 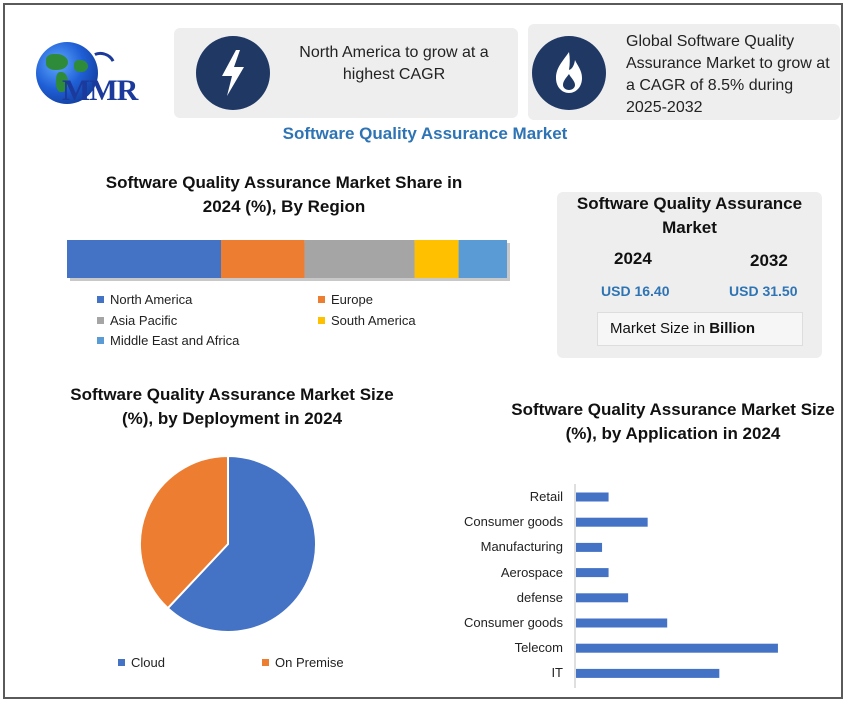 What do you see at coordinates (569, 73) in the screenshot?
I see `flame-icon` at bounding box center [569, 73].